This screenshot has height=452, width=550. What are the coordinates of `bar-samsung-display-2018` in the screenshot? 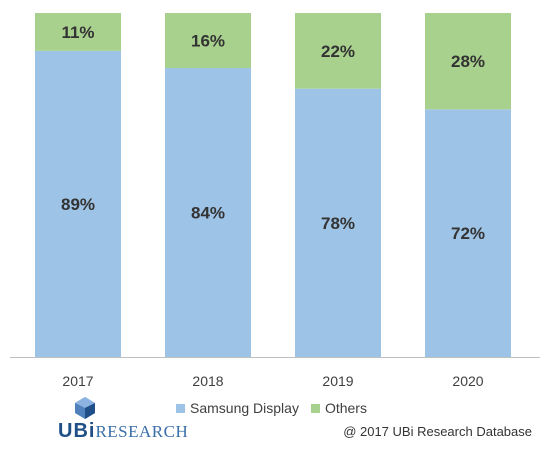 It's located at (208, 212).